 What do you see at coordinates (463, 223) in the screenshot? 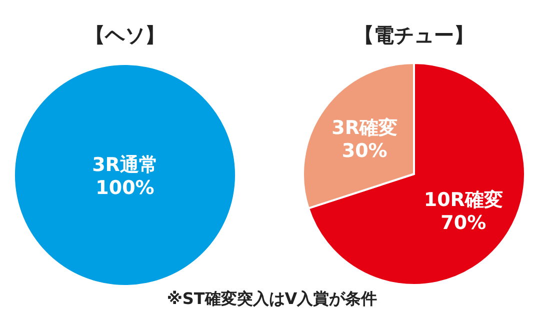
I see `data-label: 70%` at bounding box center [463, 223].